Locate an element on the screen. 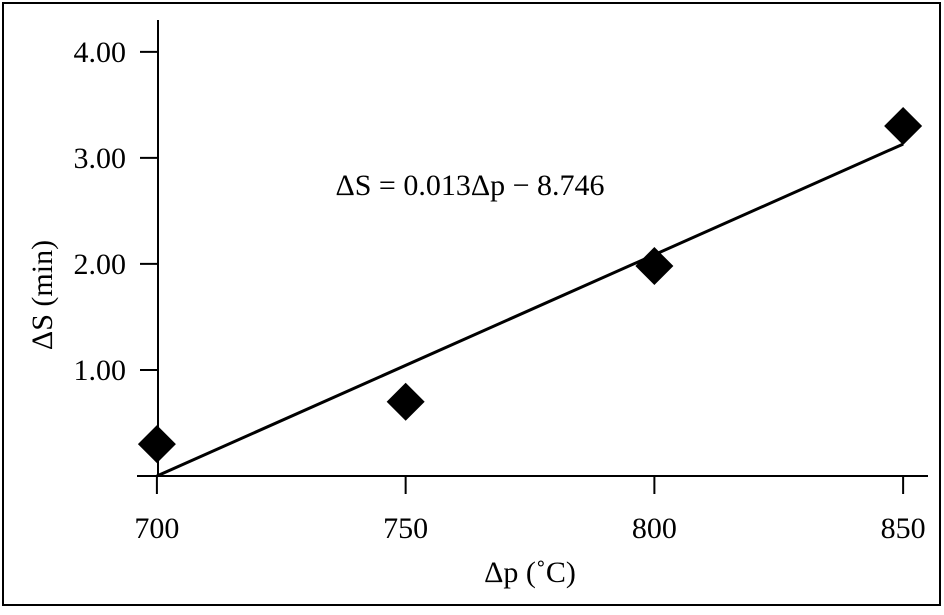 The width and height of the screenshot is (944, 615). x-tick-label: 750 is located at coordinates (405, 528).